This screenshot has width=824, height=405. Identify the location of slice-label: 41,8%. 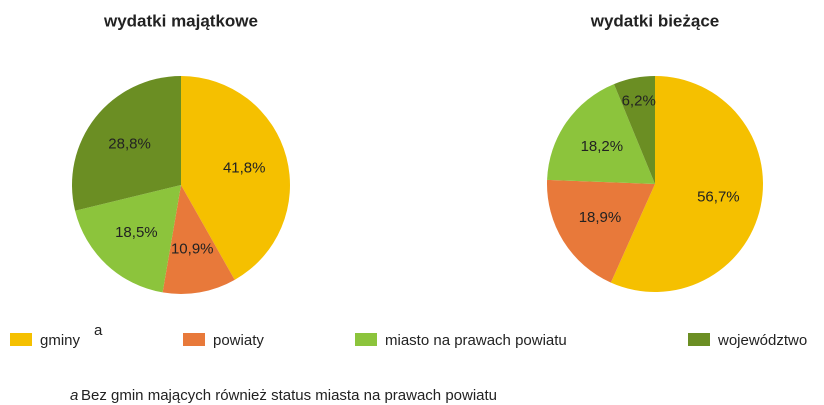
(244, 167).